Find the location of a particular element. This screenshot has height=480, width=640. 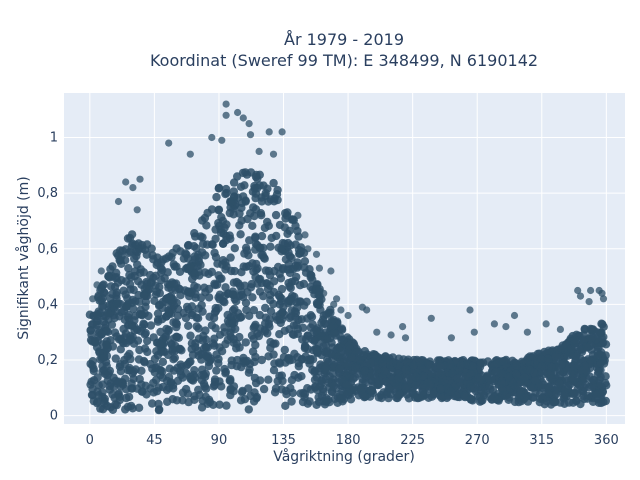

y-tick-label: 0,8 is located at coordinates (47, 193).